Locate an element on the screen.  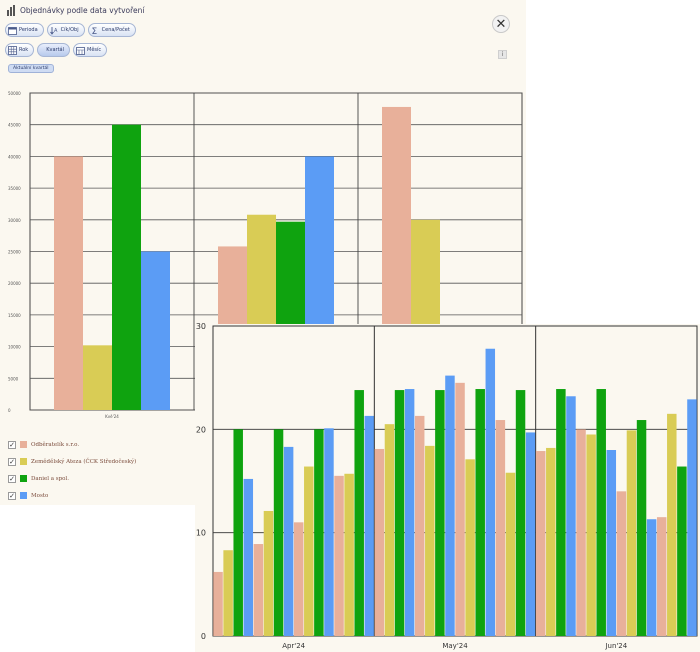
mesic-label: Měsíc is located at coordinates (94, 50).